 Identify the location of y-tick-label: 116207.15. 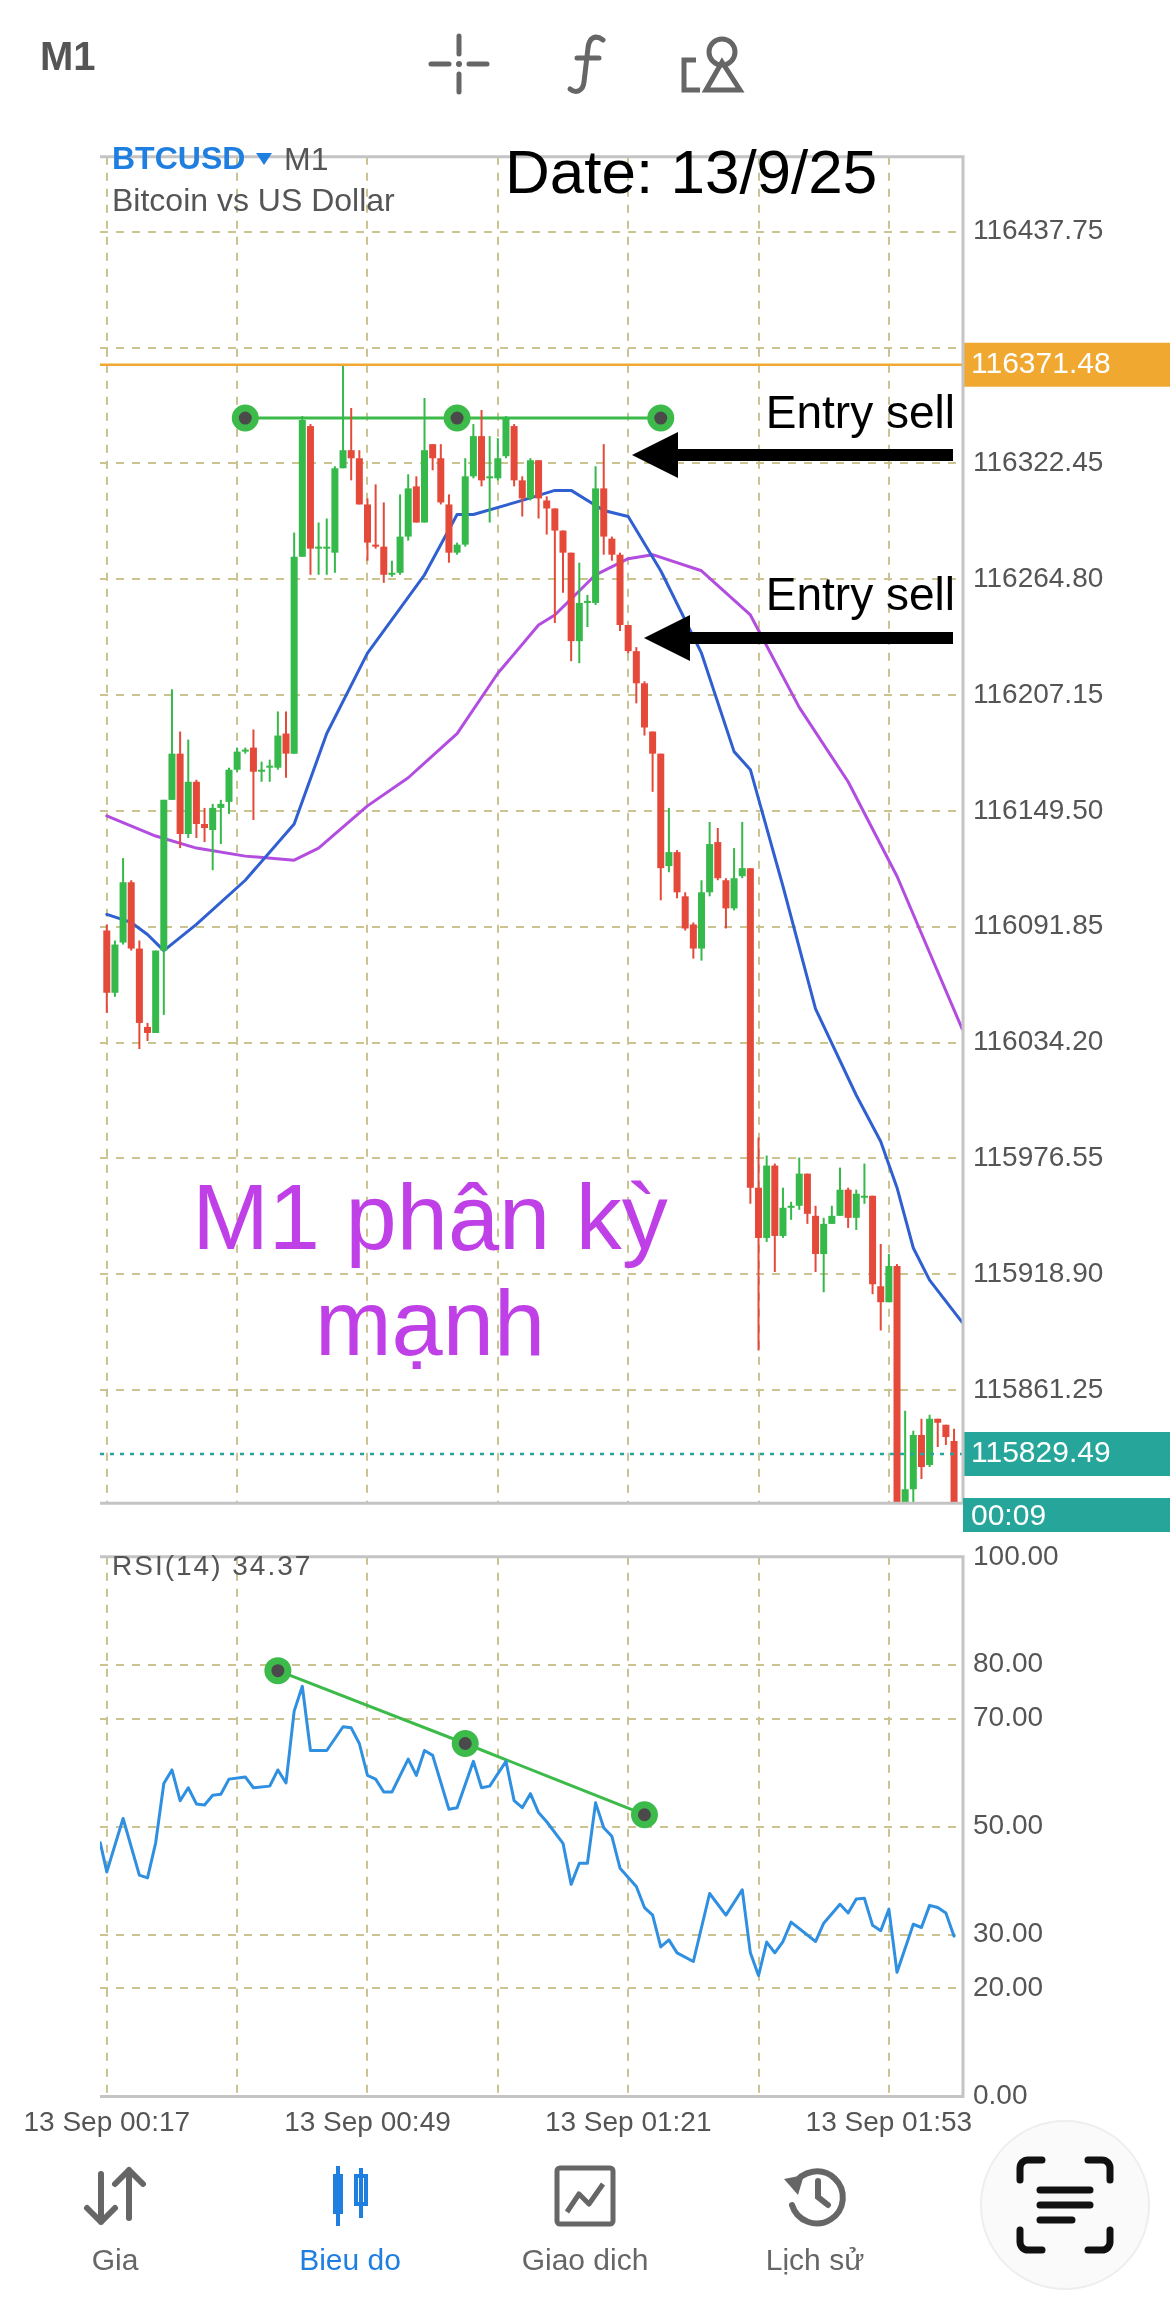
(1038, 693).